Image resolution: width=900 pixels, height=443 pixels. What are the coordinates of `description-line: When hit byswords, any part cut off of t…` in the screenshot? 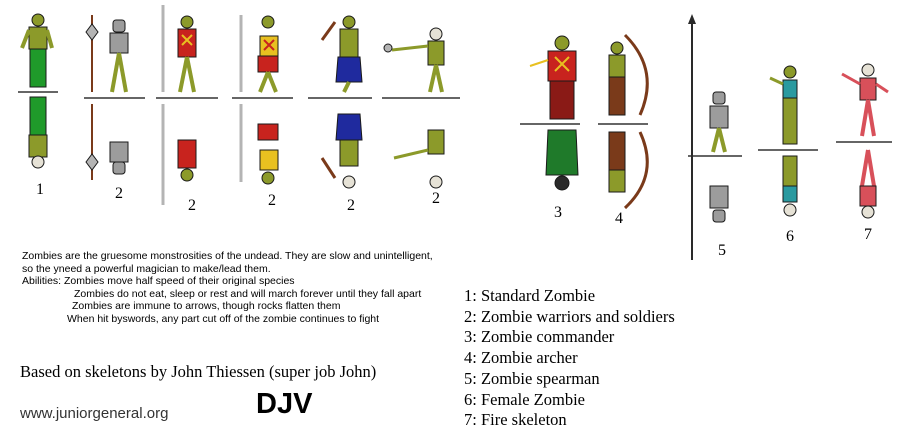 It's located at (223, 318).